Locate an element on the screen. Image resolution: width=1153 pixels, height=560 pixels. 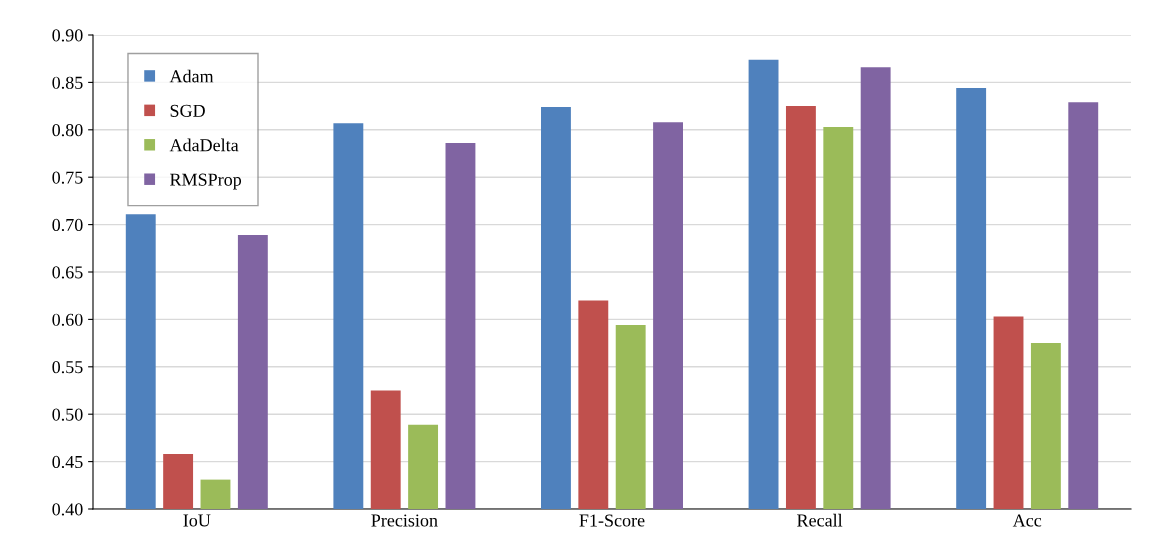
y-tick-label: 0.85 is located at coordinates (67, 82).